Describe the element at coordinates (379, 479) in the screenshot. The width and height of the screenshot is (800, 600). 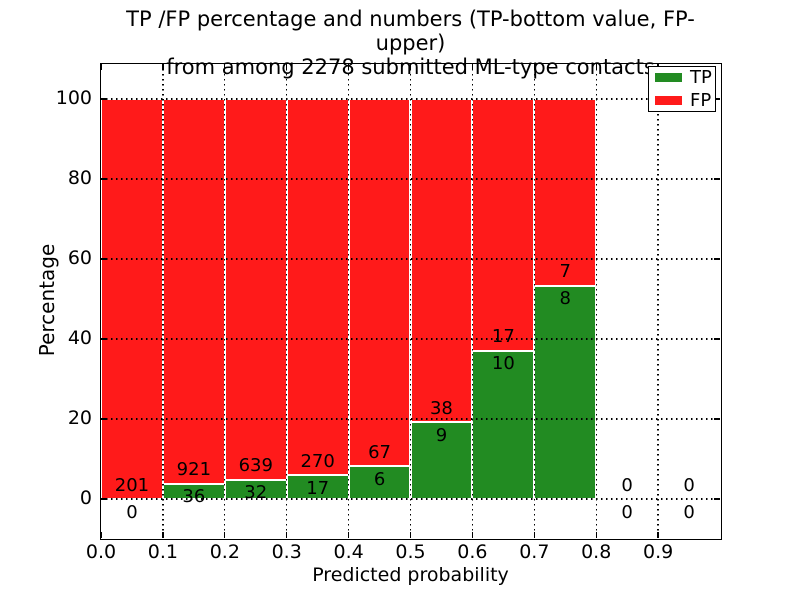
I see `tp-count-label: 6` at that location.